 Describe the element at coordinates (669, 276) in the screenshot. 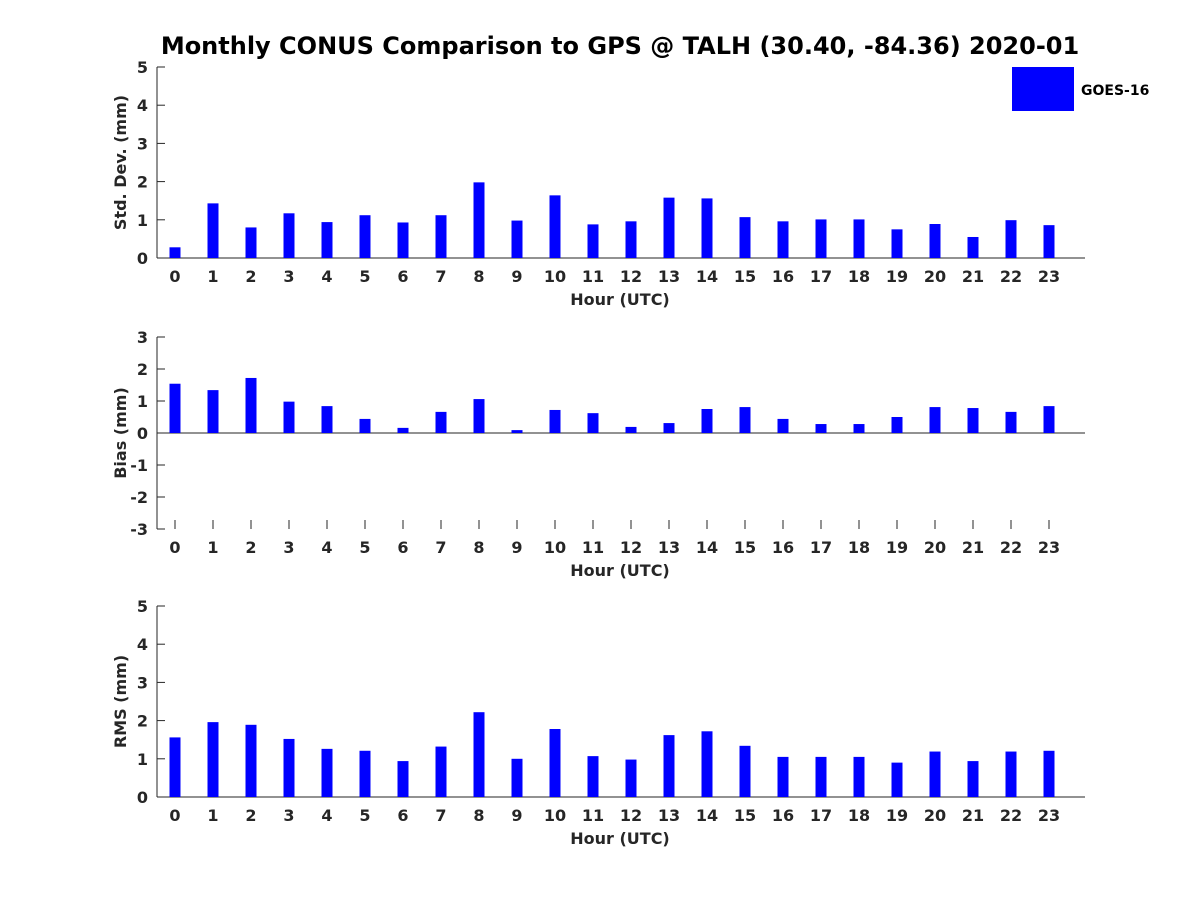

I see `x-tick-label: 13` at that location.